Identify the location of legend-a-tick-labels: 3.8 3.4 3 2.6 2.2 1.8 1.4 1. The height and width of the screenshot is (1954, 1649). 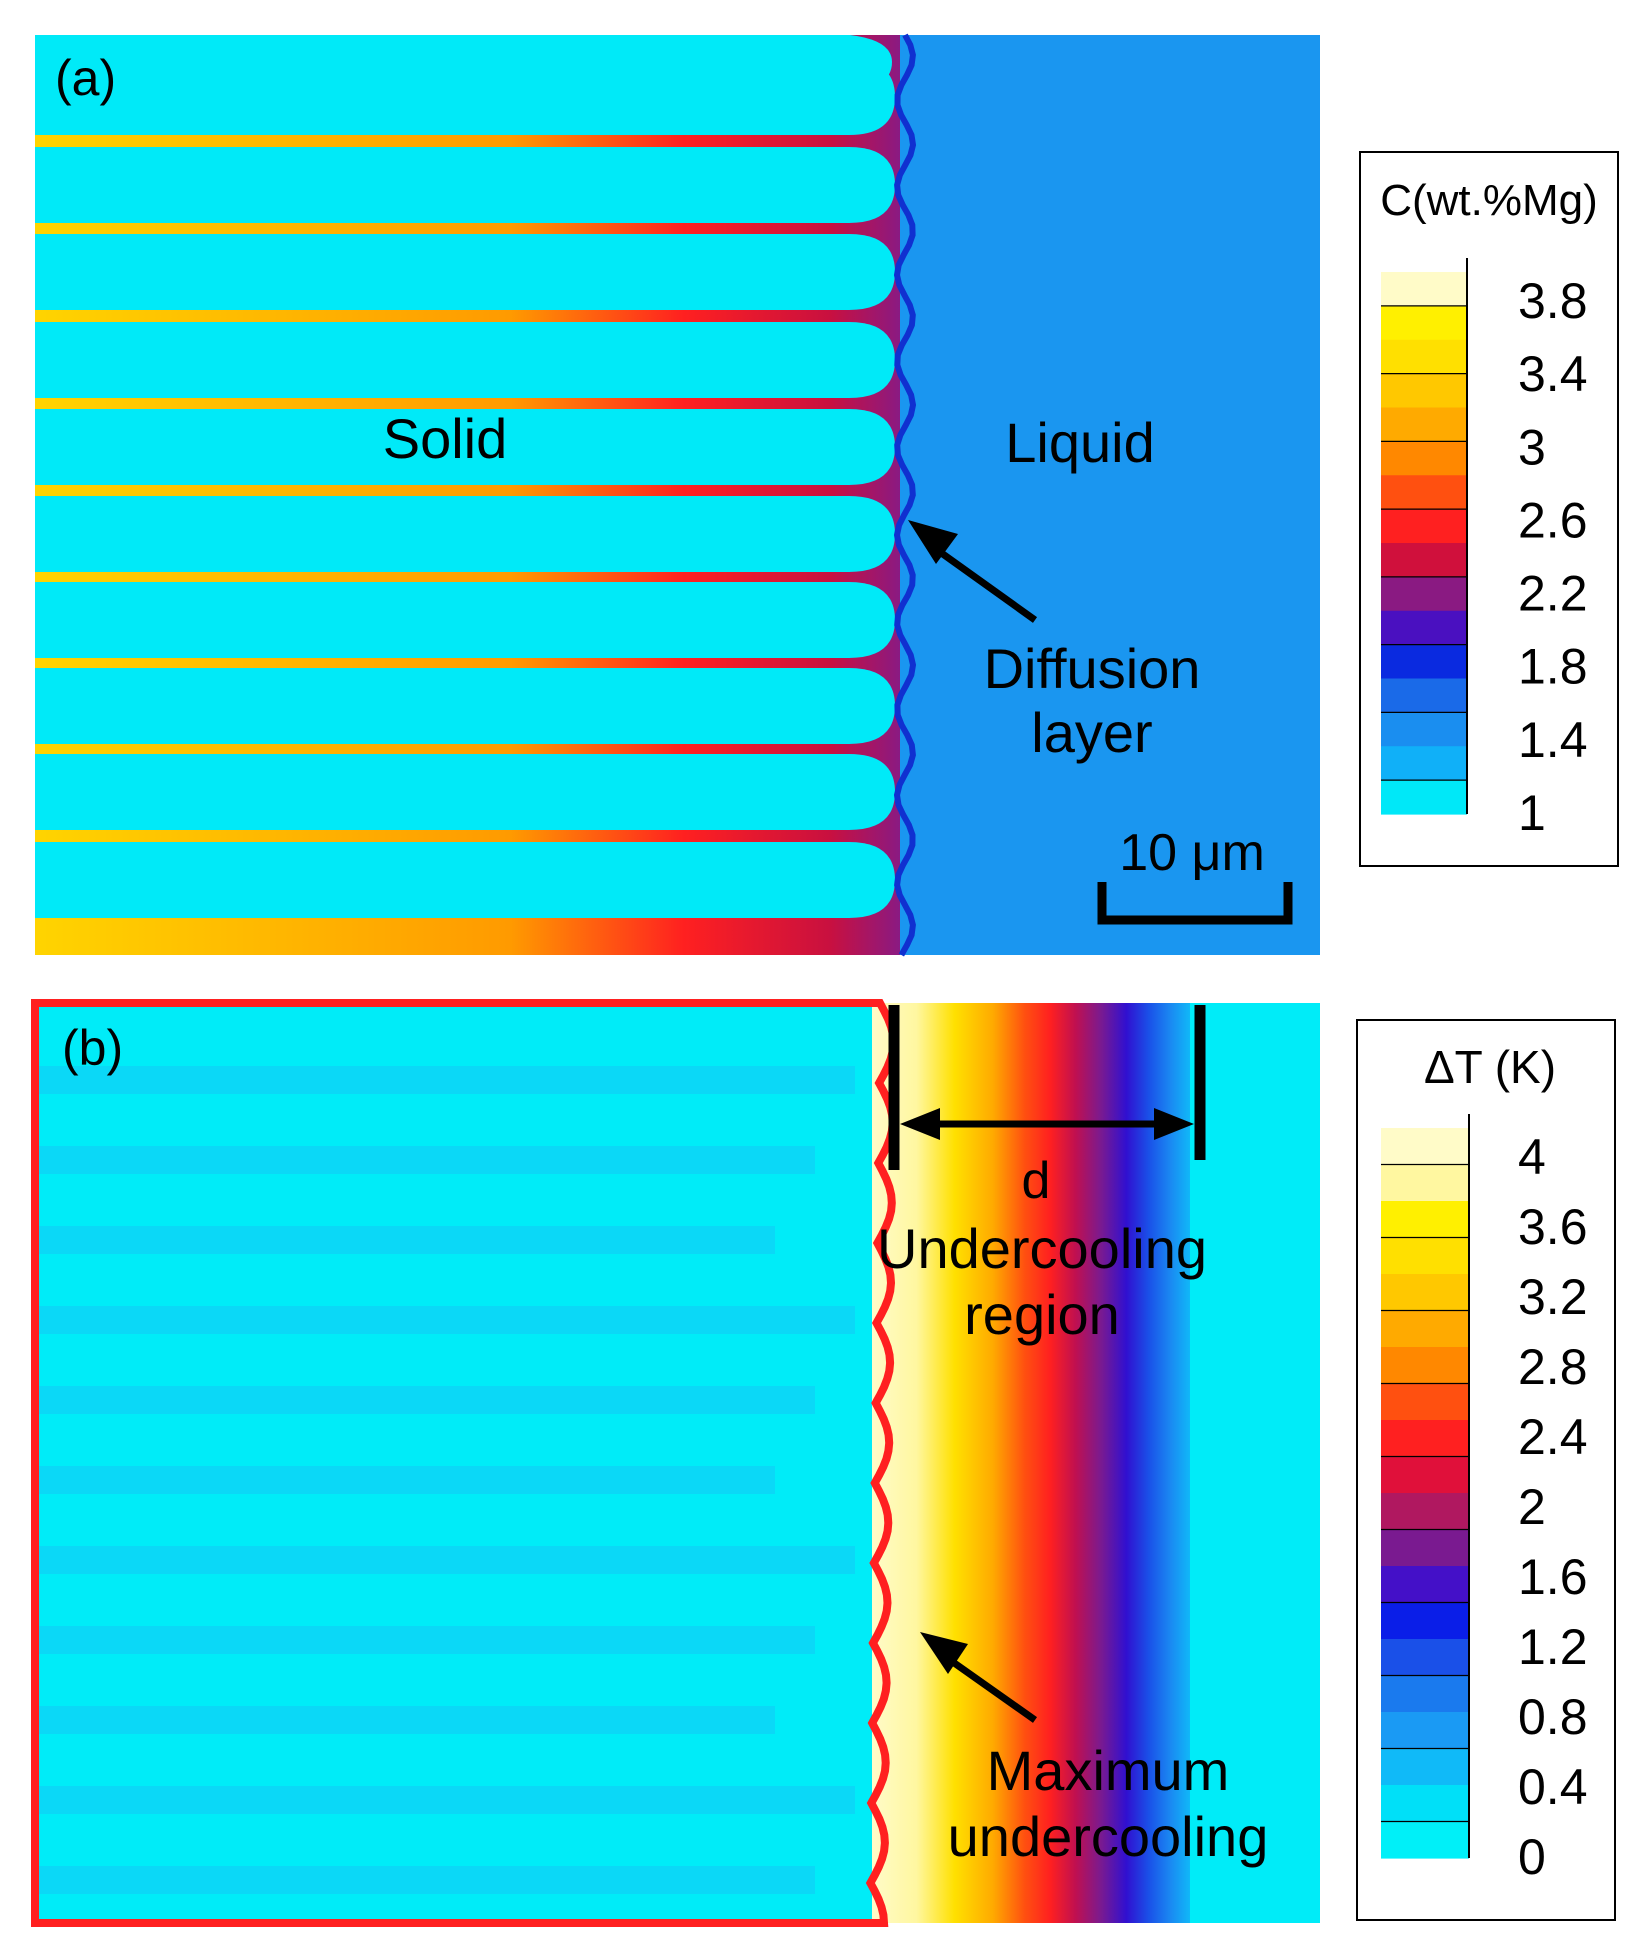
(1553, 557).